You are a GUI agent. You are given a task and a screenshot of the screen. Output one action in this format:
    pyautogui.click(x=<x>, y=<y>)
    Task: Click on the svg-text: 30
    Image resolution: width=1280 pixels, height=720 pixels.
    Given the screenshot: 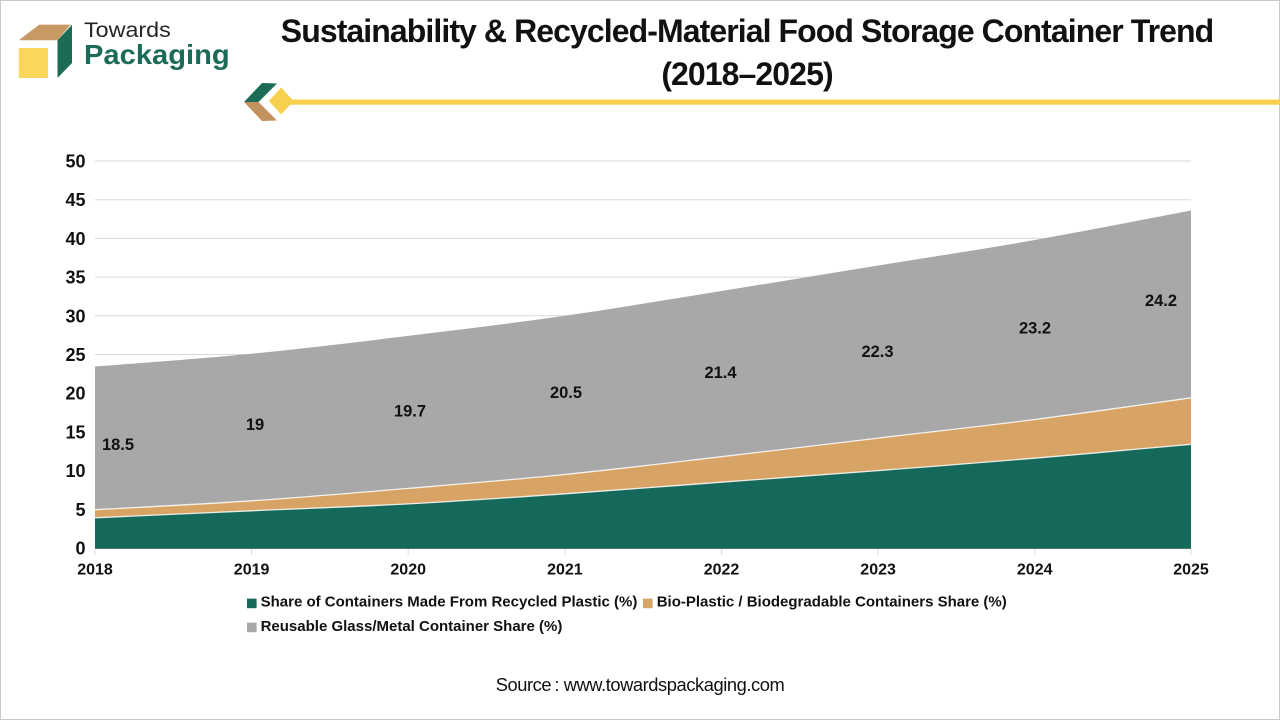 What is the action you would take?
    pyautogui.click(x=75, y=316)
    